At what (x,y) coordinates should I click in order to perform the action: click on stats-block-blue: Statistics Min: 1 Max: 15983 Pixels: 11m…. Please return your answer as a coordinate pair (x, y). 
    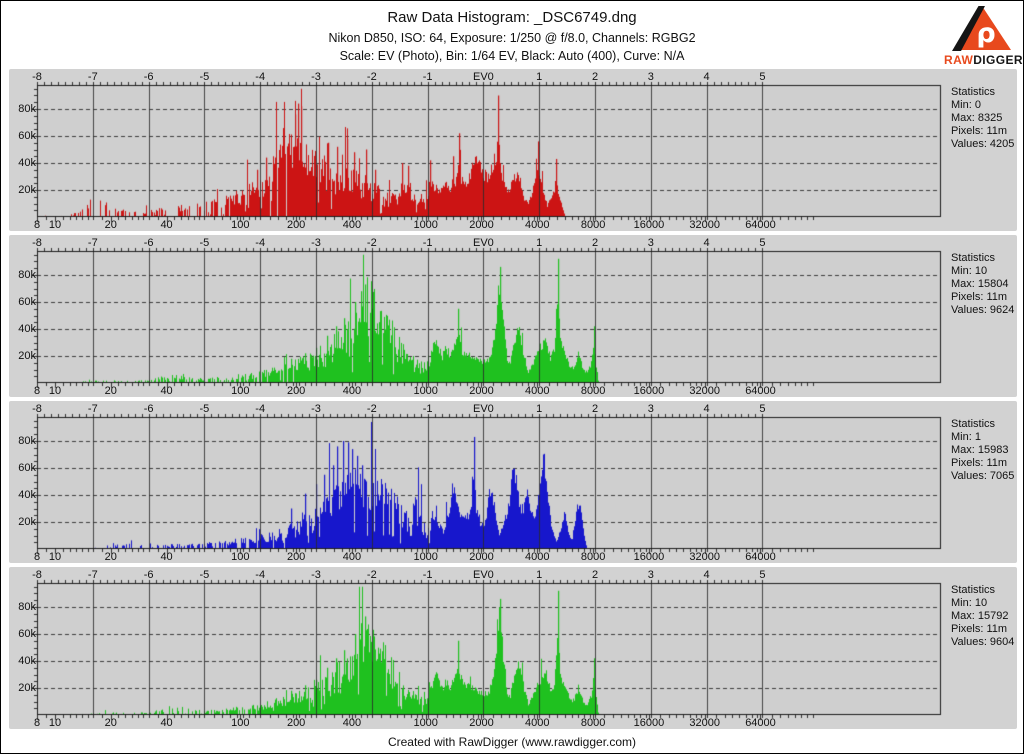
    Looking at the image, I should click on (982, 450).